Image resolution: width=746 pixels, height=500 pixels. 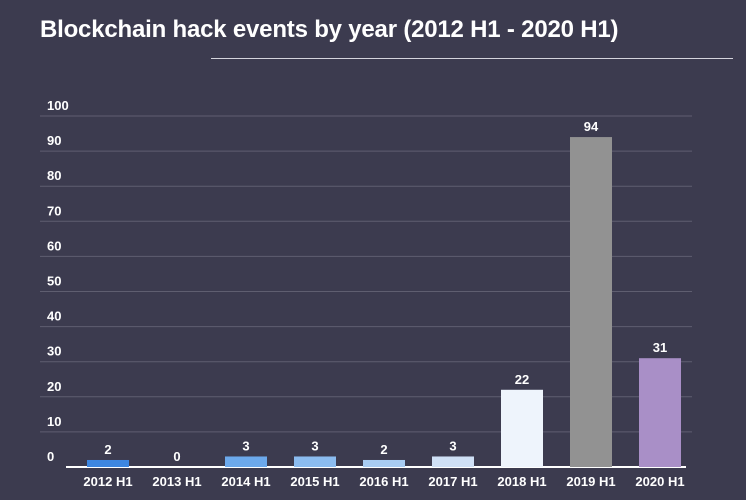 What do you see at coordinates (58, 105) in the screenshot?
I see `y-tick-label-100: 100` at bounding box center [58, 105].